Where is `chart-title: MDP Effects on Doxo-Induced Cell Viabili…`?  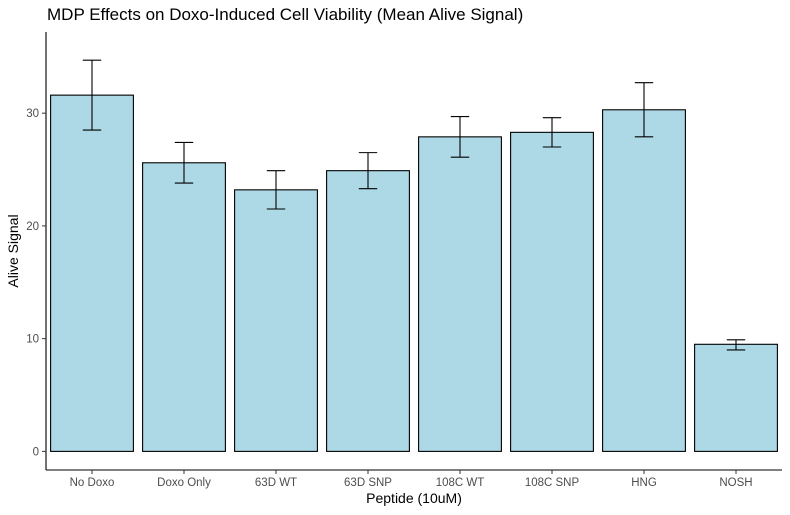 chart-title: MDP Effects on Doxo-Induced Cell Viabili… is located at coordinates (285, 14).